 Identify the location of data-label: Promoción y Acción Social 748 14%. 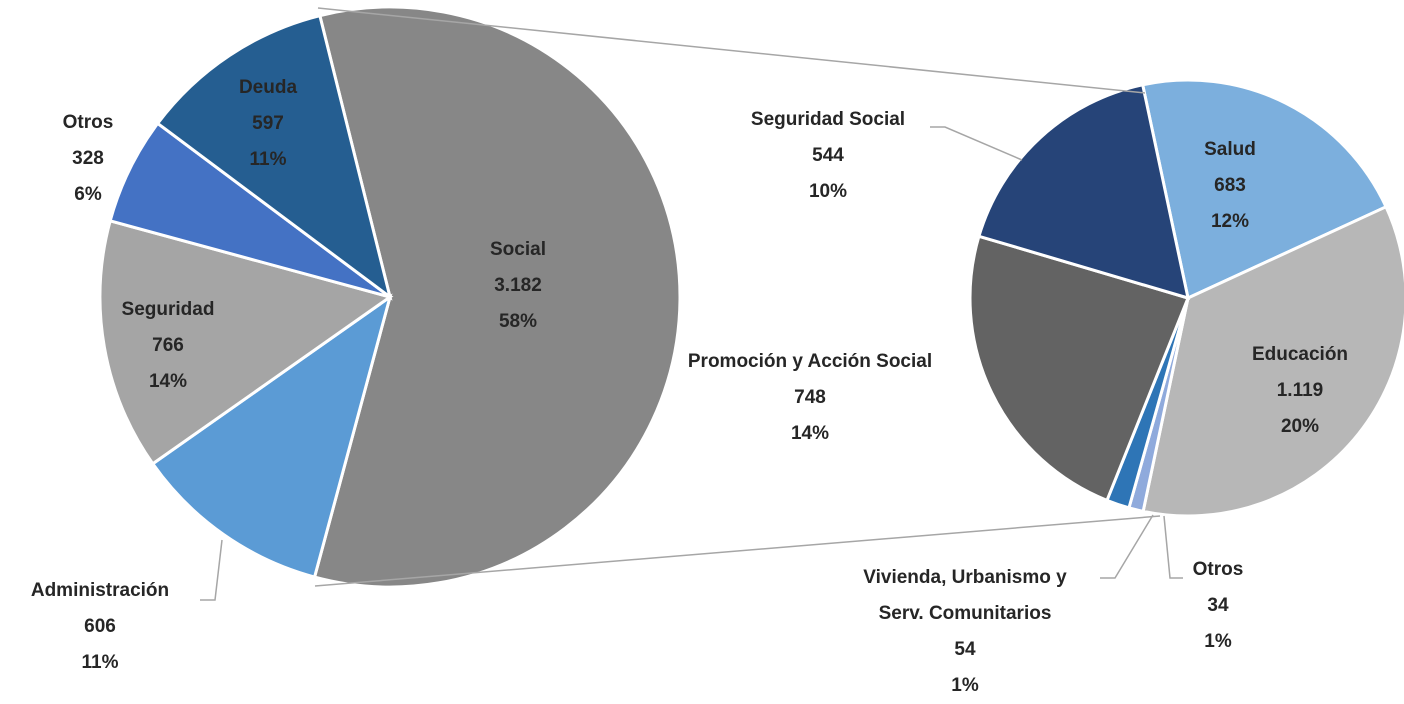
(810, 398).